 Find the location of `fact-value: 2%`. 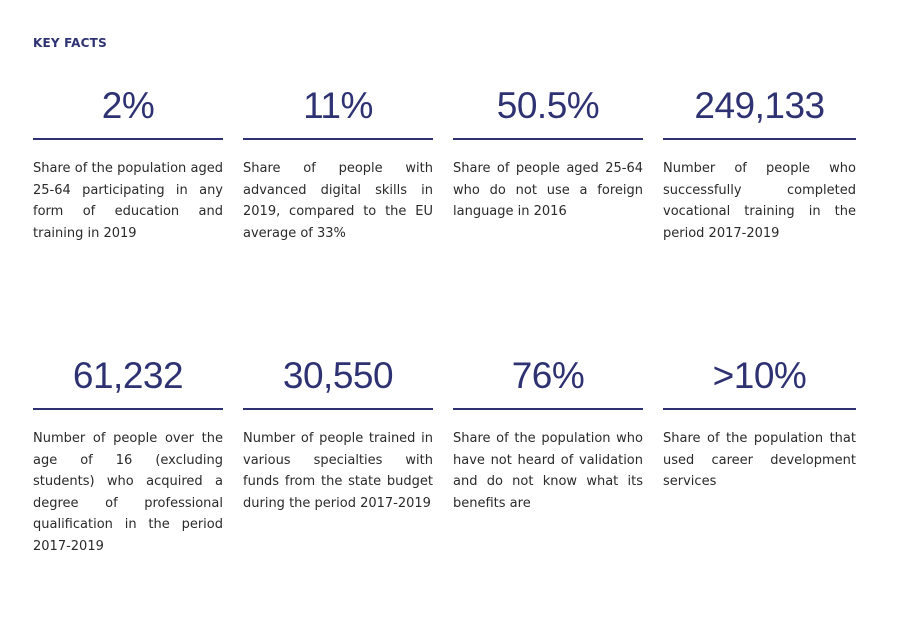

fact-value: 2% is located at coordinates (128, 111).